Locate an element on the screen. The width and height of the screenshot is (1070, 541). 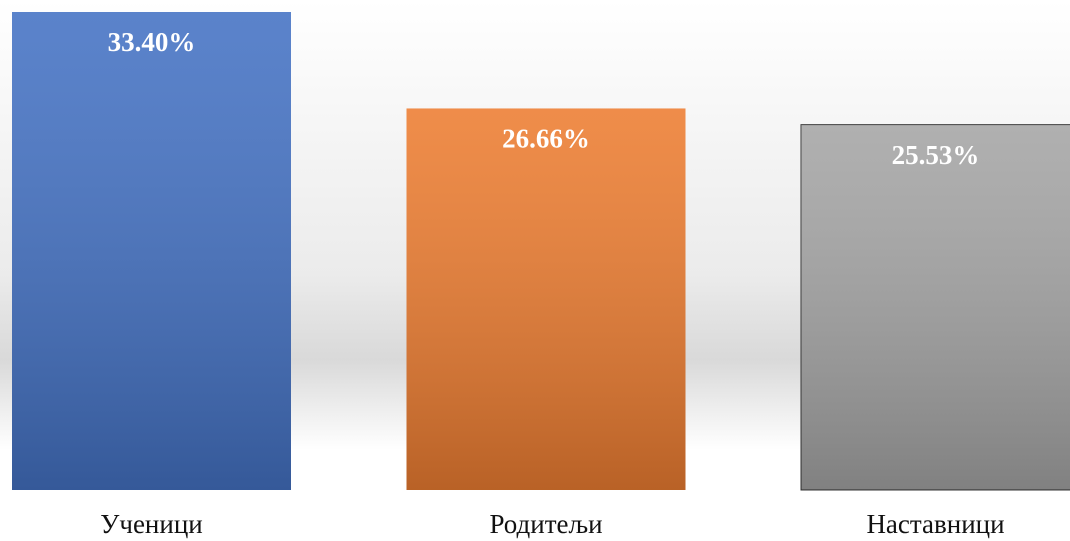
data-label: 33.40% is located at coordinates (152, 42).